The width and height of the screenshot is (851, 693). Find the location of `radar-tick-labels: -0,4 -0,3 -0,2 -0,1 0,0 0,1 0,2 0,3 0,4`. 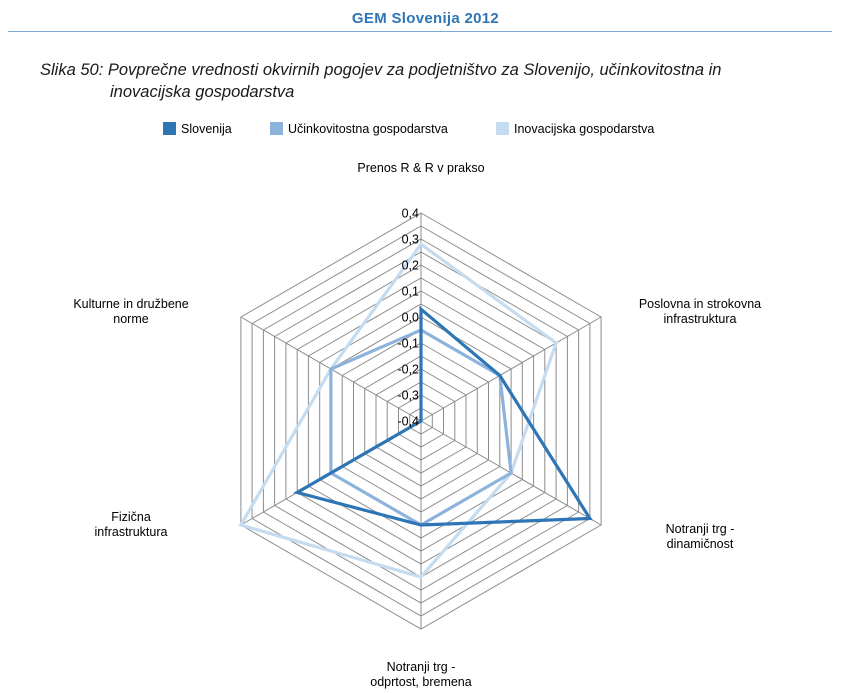

radar-tick-labels: -0,4 -0,3 -0,2 -0,1 0,0 0,1 0,2 0,3 0,4 is located at coordinates (408, 318).